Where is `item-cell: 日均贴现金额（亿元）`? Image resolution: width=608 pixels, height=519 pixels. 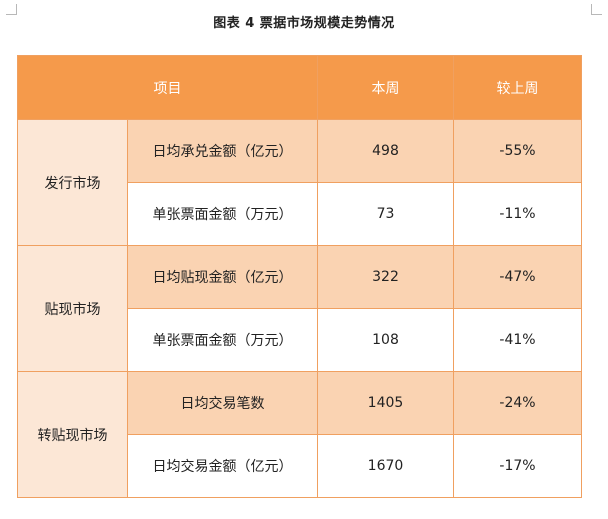 item-cell: 日均贴现金额（亿元） is located at coordinates (222, 277).